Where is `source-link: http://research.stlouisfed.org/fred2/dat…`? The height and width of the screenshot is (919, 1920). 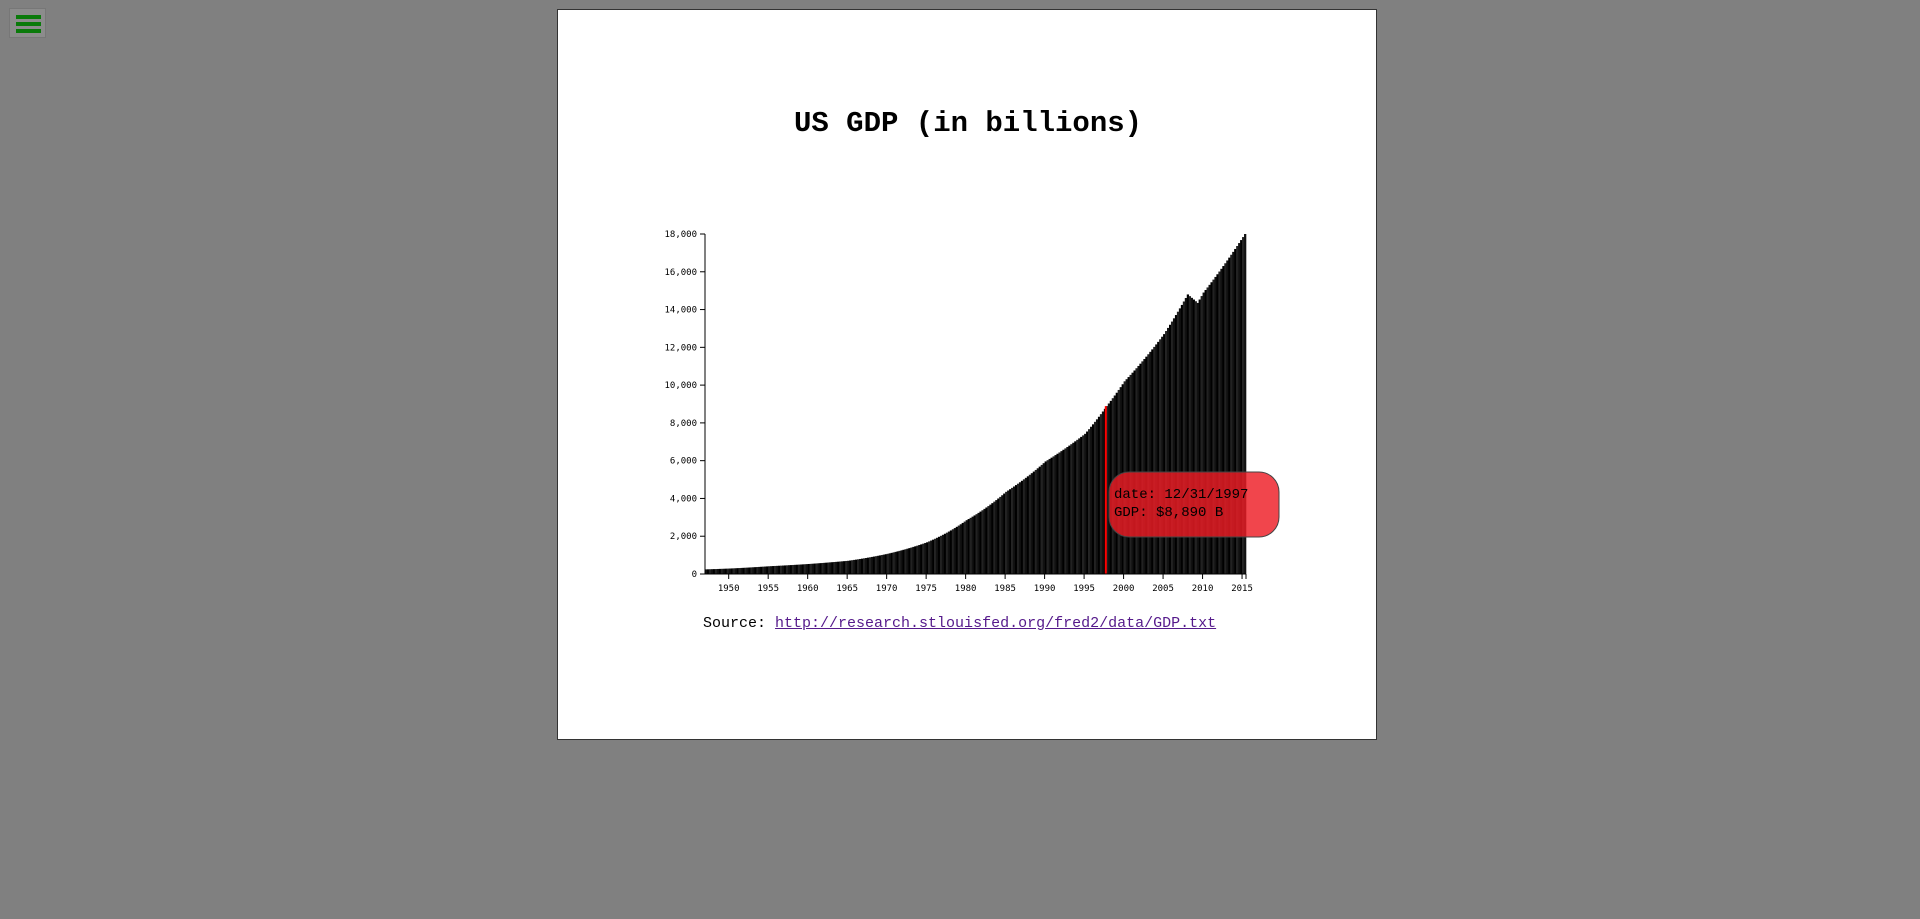 source-link: http://research.stlouisfed.org/fred2/dat… is located at coordinates (996, 623).